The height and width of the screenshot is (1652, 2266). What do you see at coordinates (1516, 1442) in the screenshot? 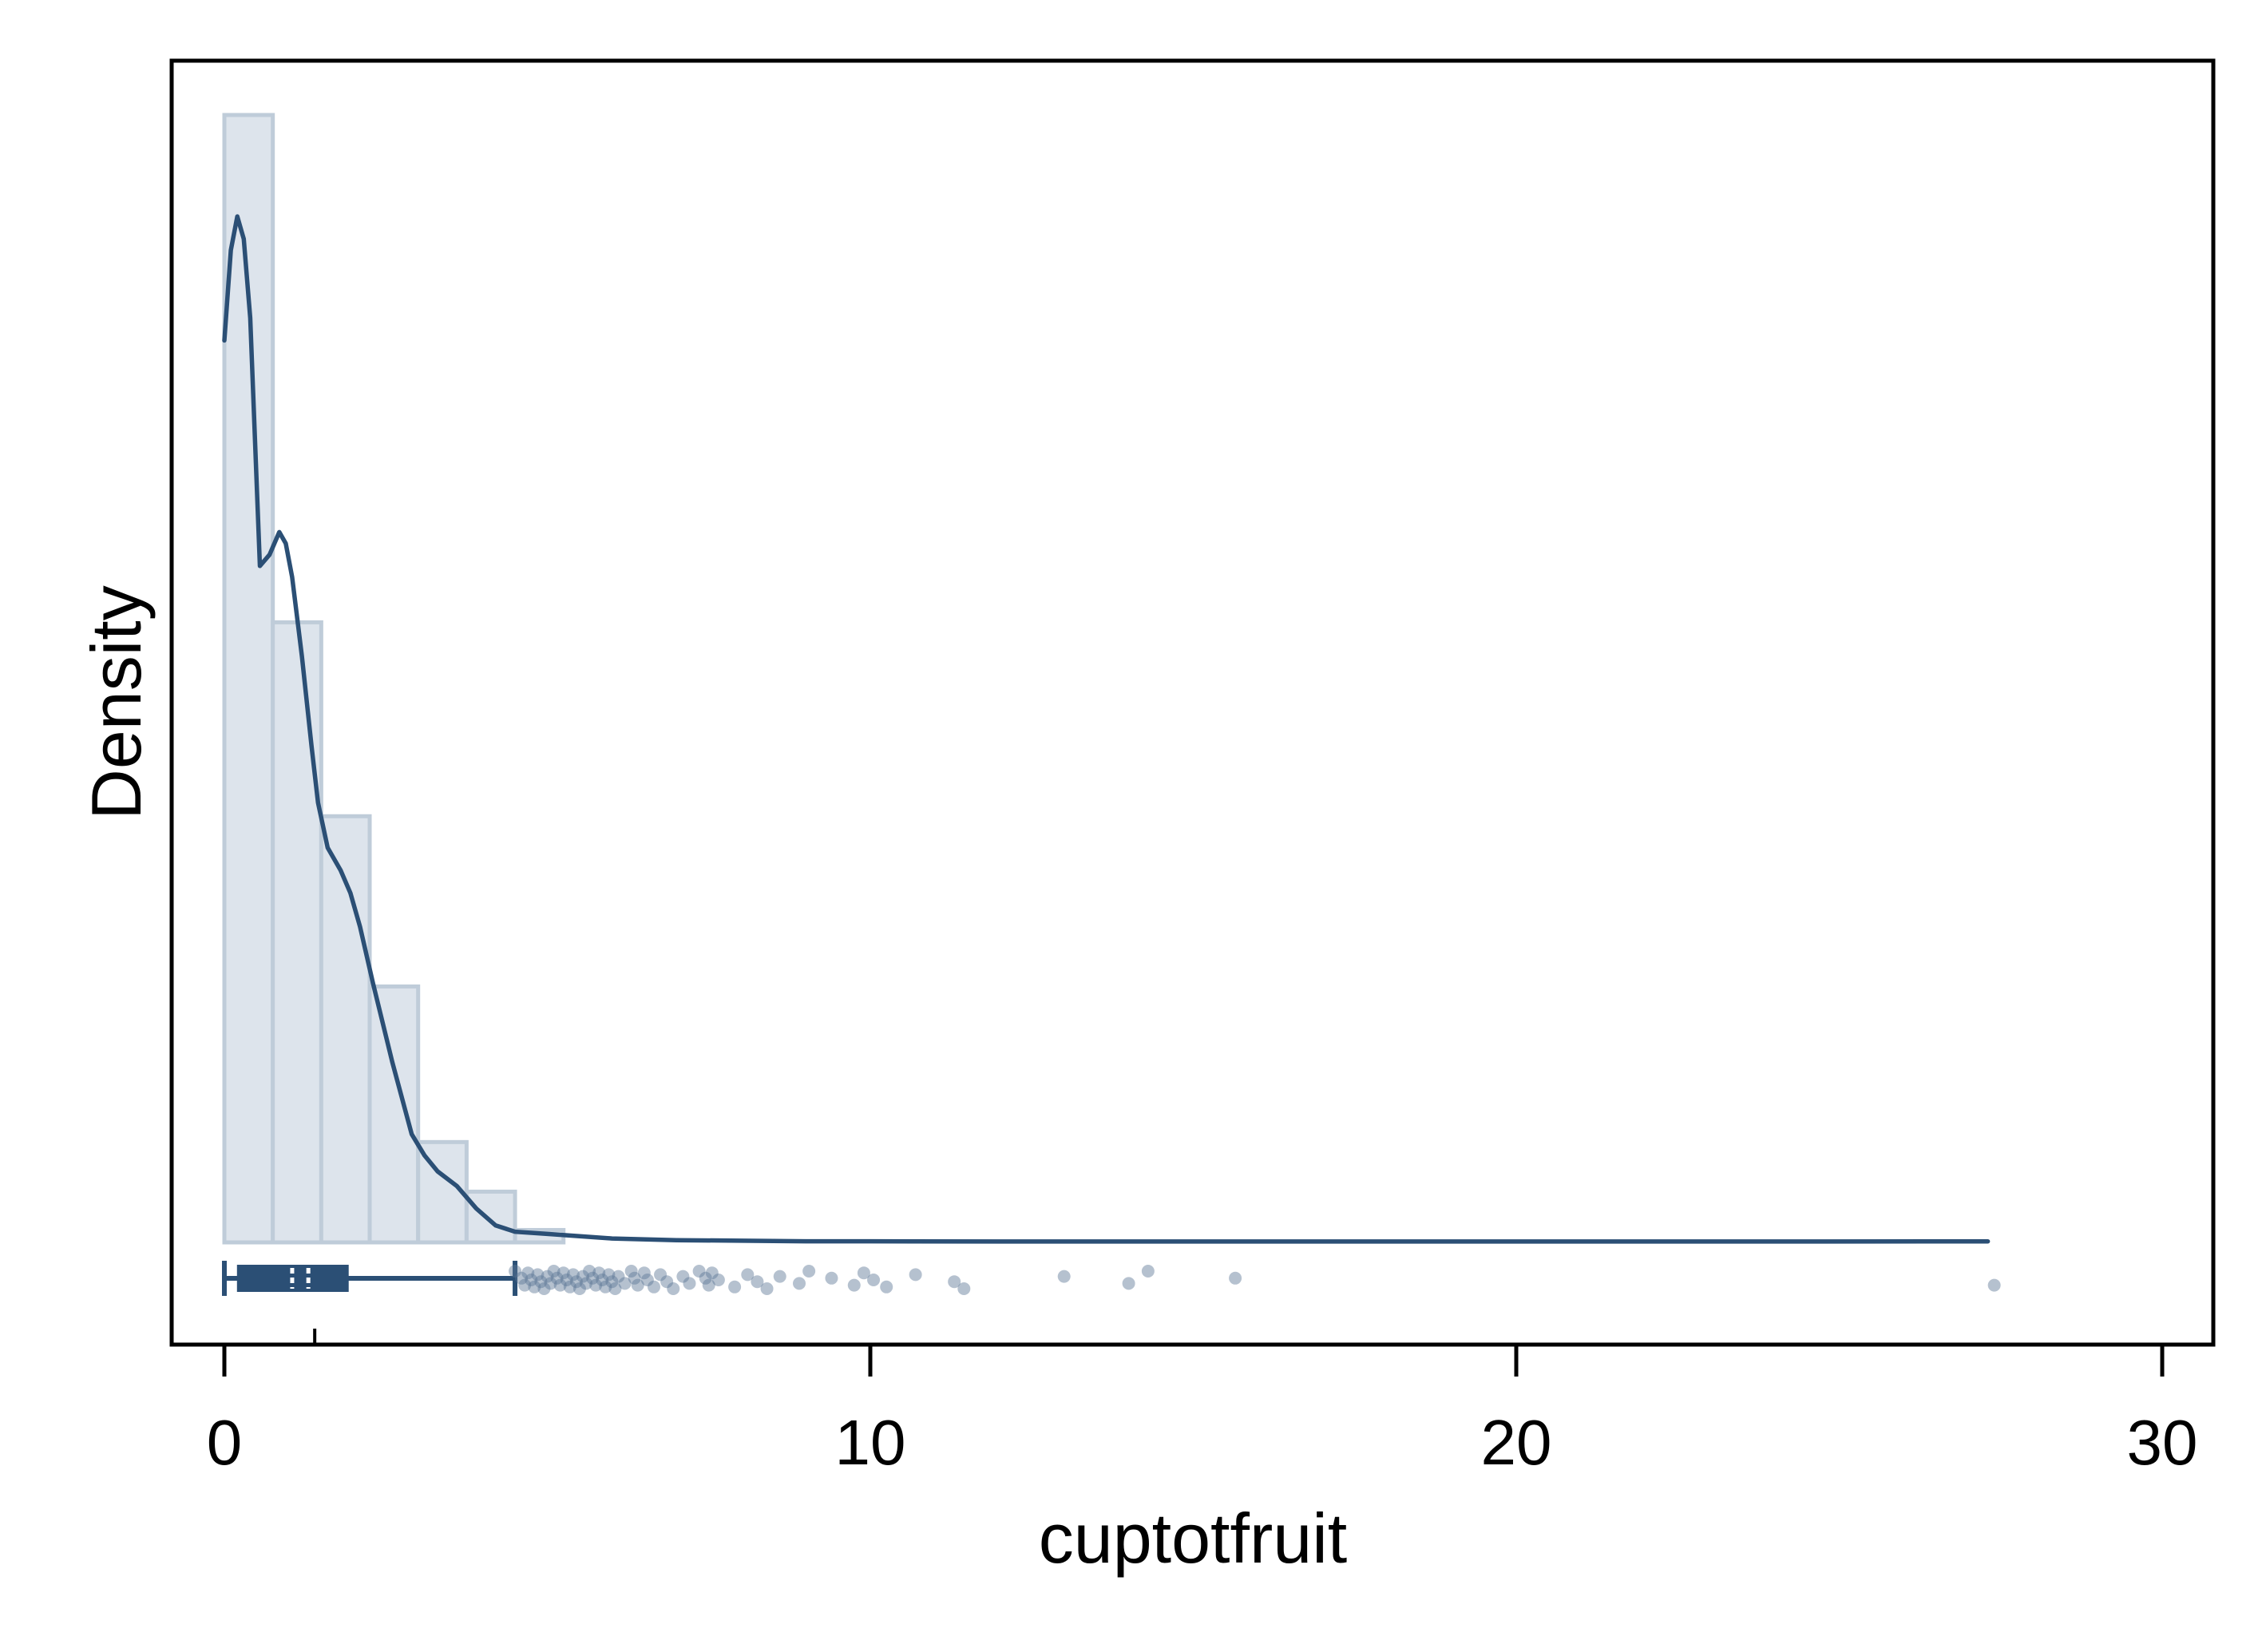
I see `x-axis-tick-label: 20` at bounding box center [1516, 1442].